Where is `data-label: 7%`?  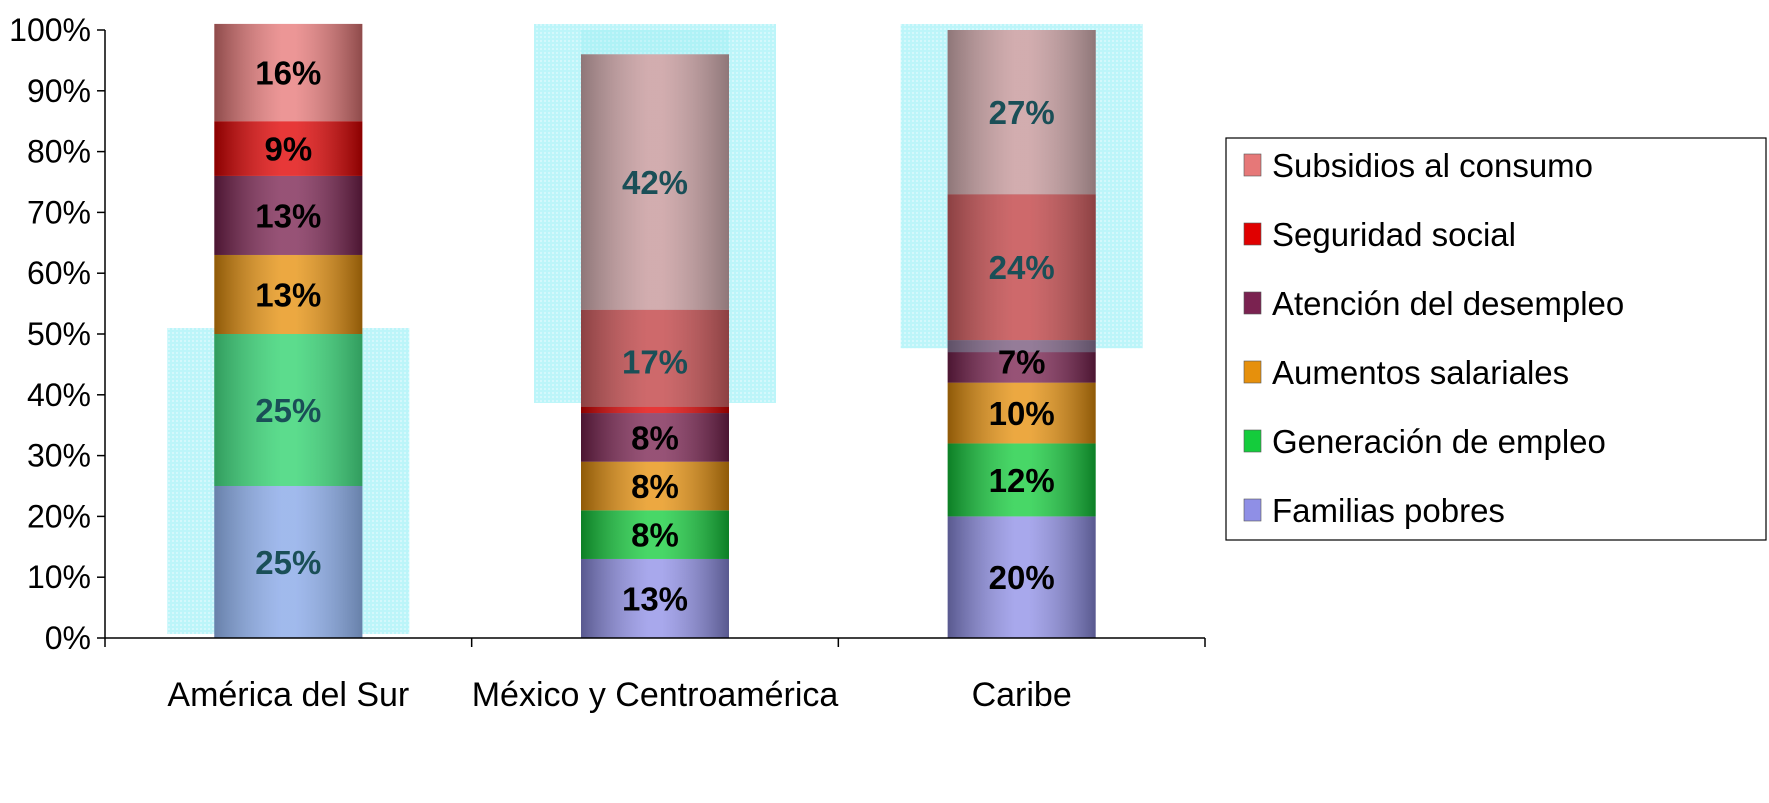 data-label: 7% is located at coordinates (1022, 361).